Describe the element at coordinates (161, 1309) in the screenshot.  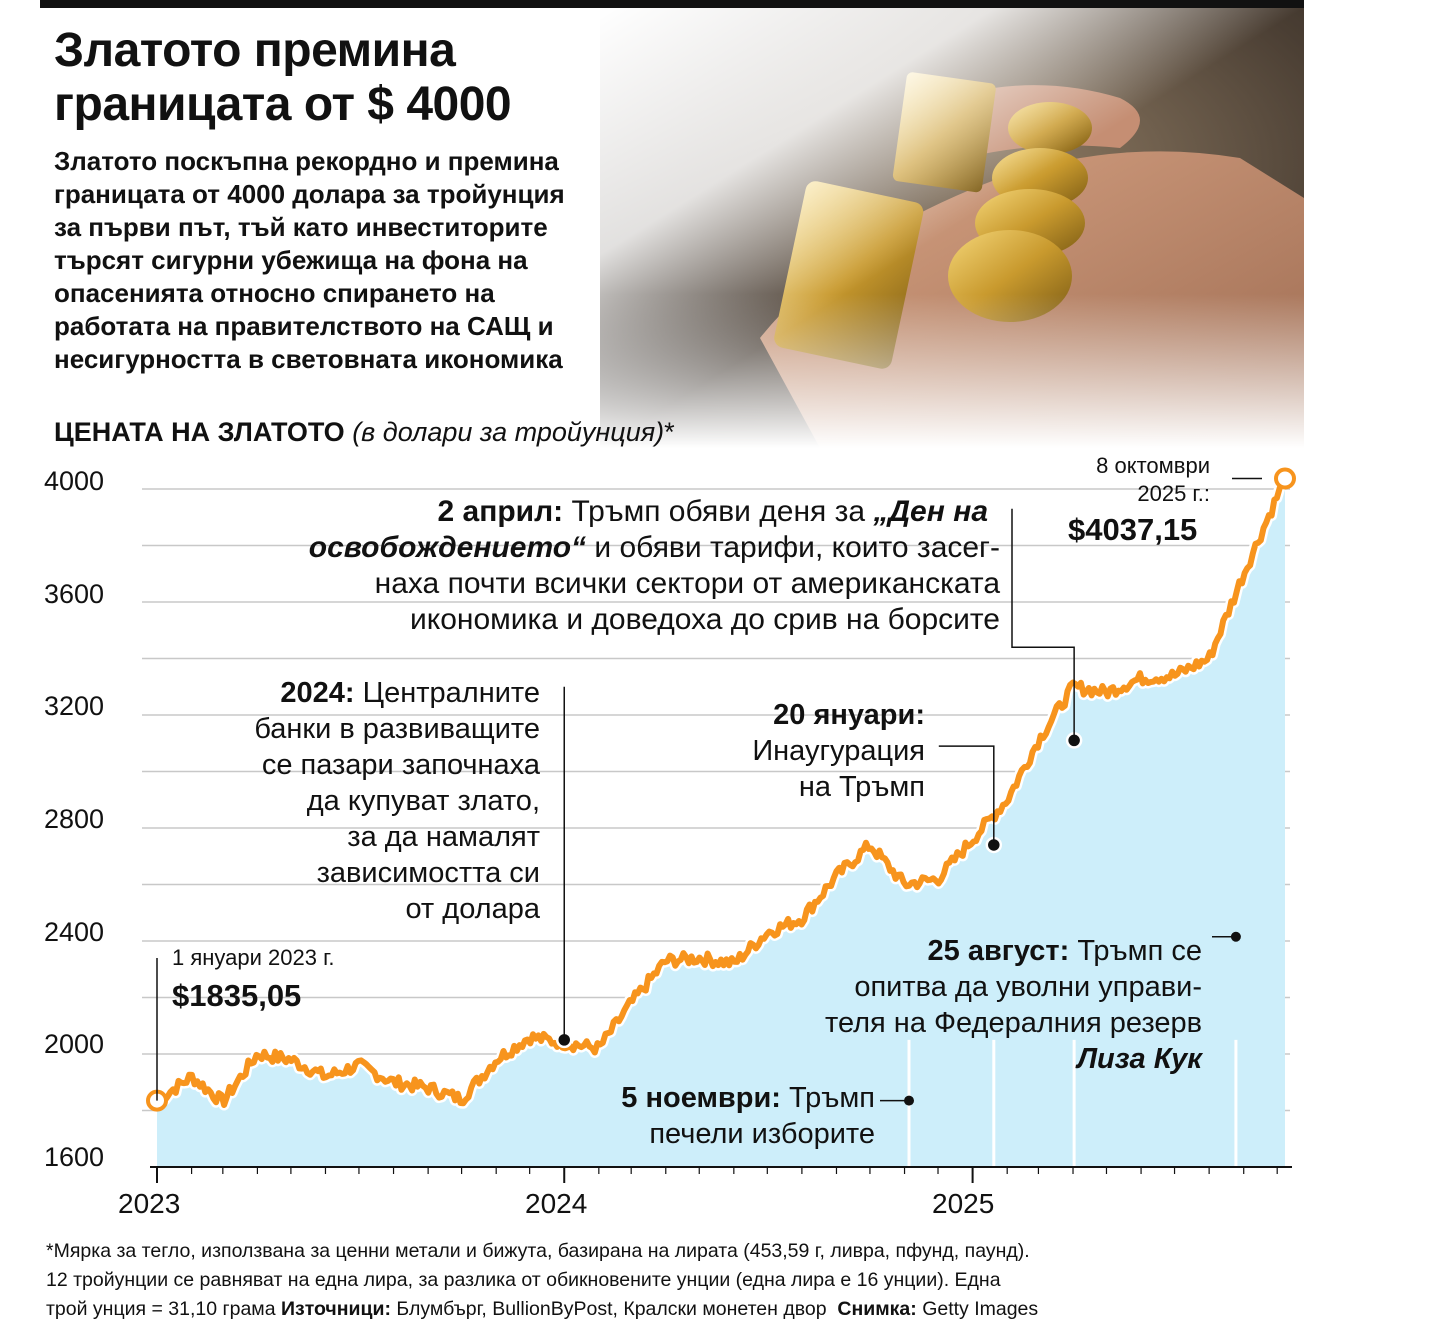
I see `footnote-text: трой унция = 31,10 грама` at that location.